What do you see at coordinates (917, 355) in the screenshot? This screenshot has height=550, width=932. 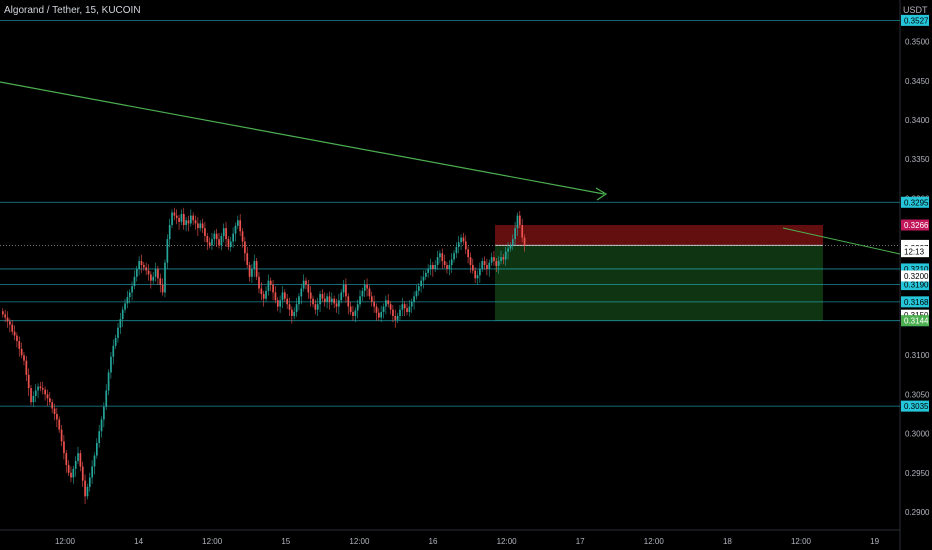 I see `y-tick-label-5: 0.3100` at bounding box center [917, 355].